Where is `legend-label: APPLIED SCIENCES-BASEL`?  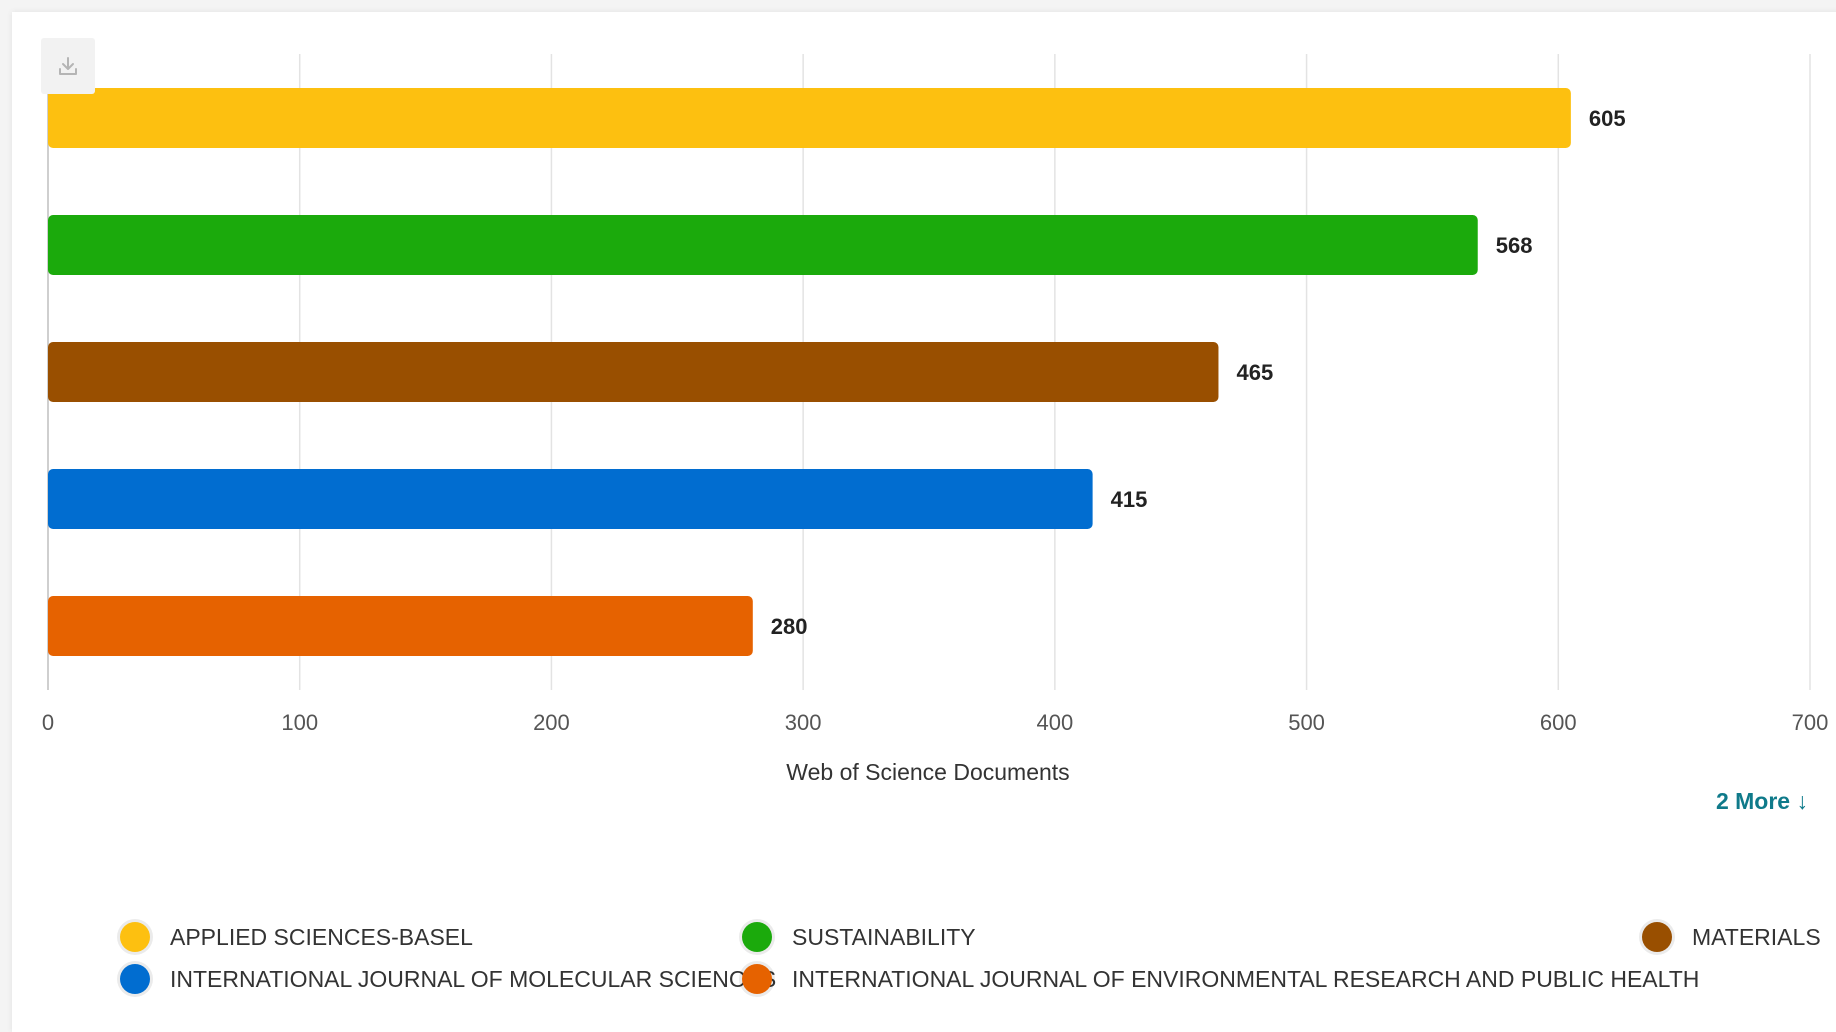
legend-label: APPLIED SCIENCES-BASEL is located at coordinates (321, 936).